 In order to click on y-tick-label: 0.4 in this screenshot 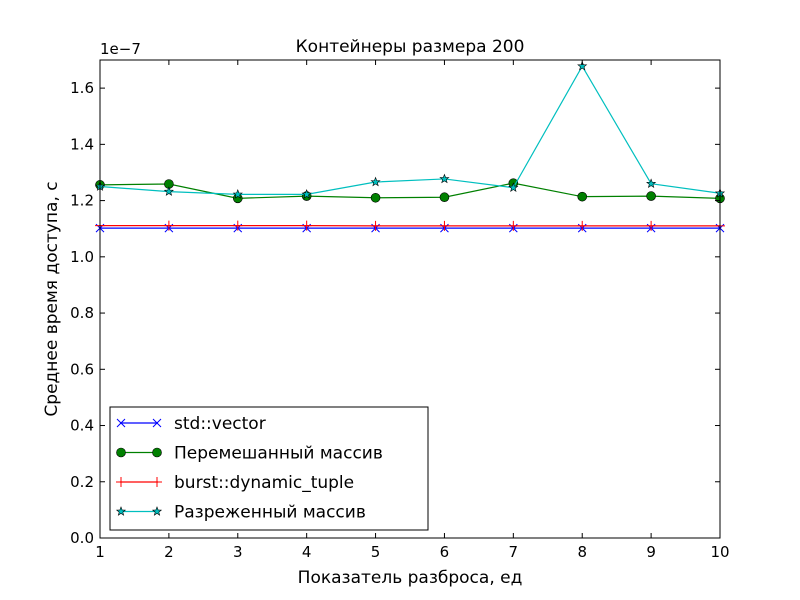, I will do `click(82, 426)`.